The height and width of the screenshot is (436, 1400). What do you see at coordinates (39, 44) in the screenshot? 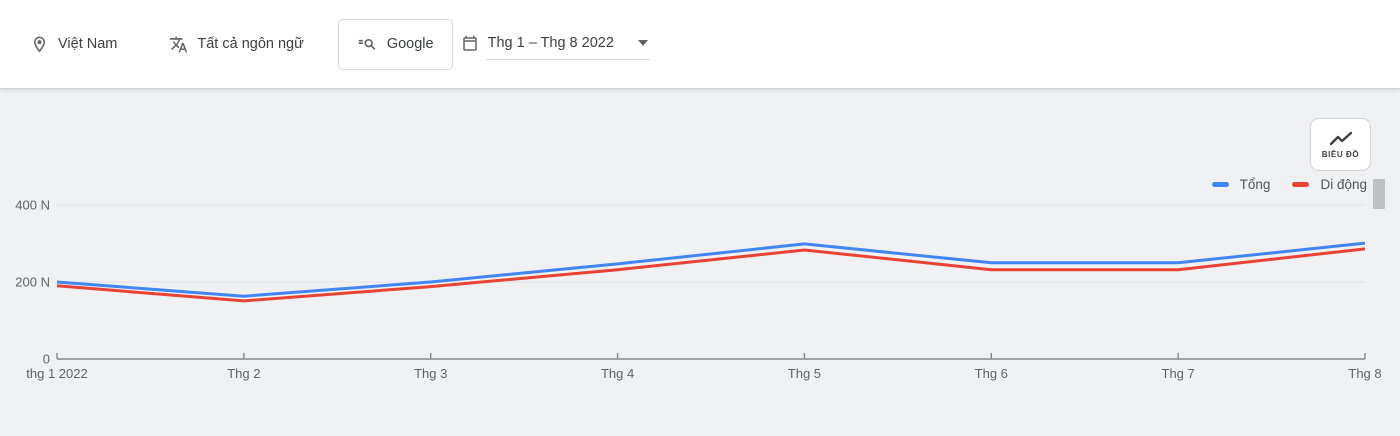
I see `location-pin-icon` at bounding box center [39, 44].